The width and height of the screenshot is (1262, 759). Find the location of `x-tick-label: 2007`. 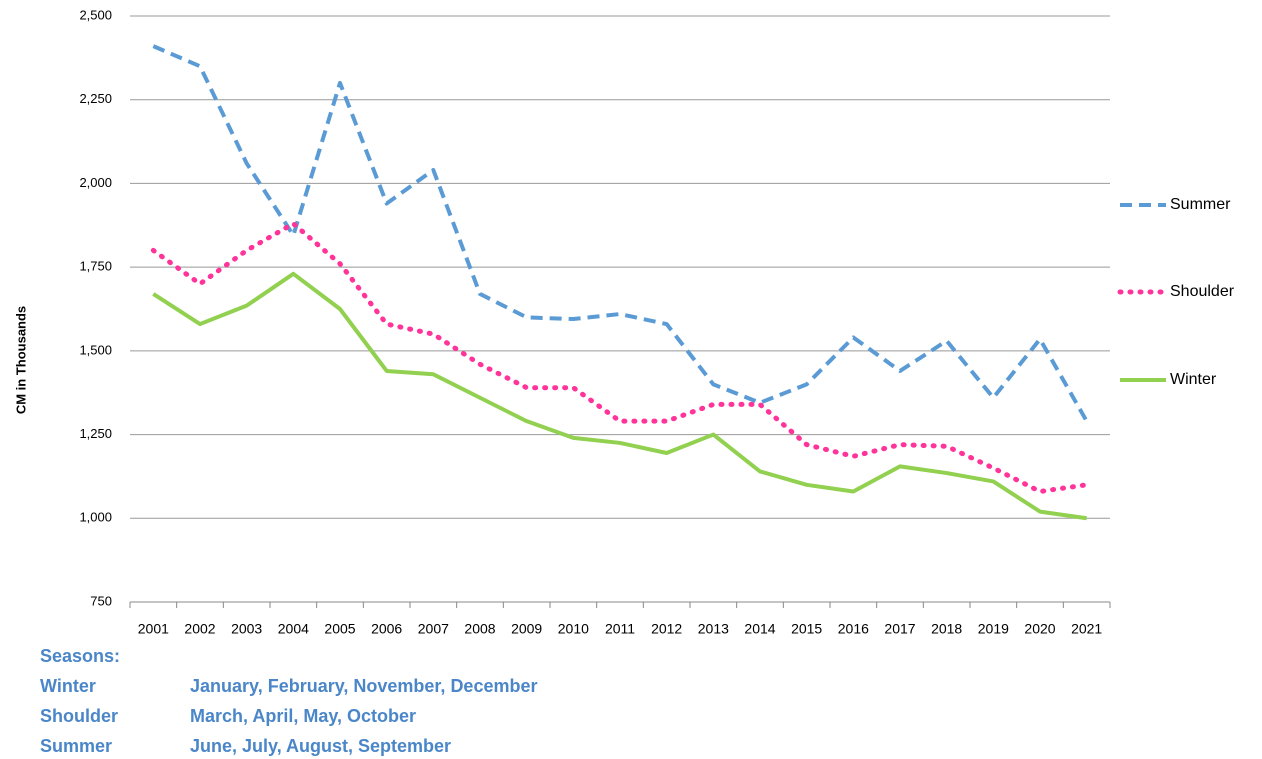

x-tick-label: 2007 is located at coordinates (433, 629).